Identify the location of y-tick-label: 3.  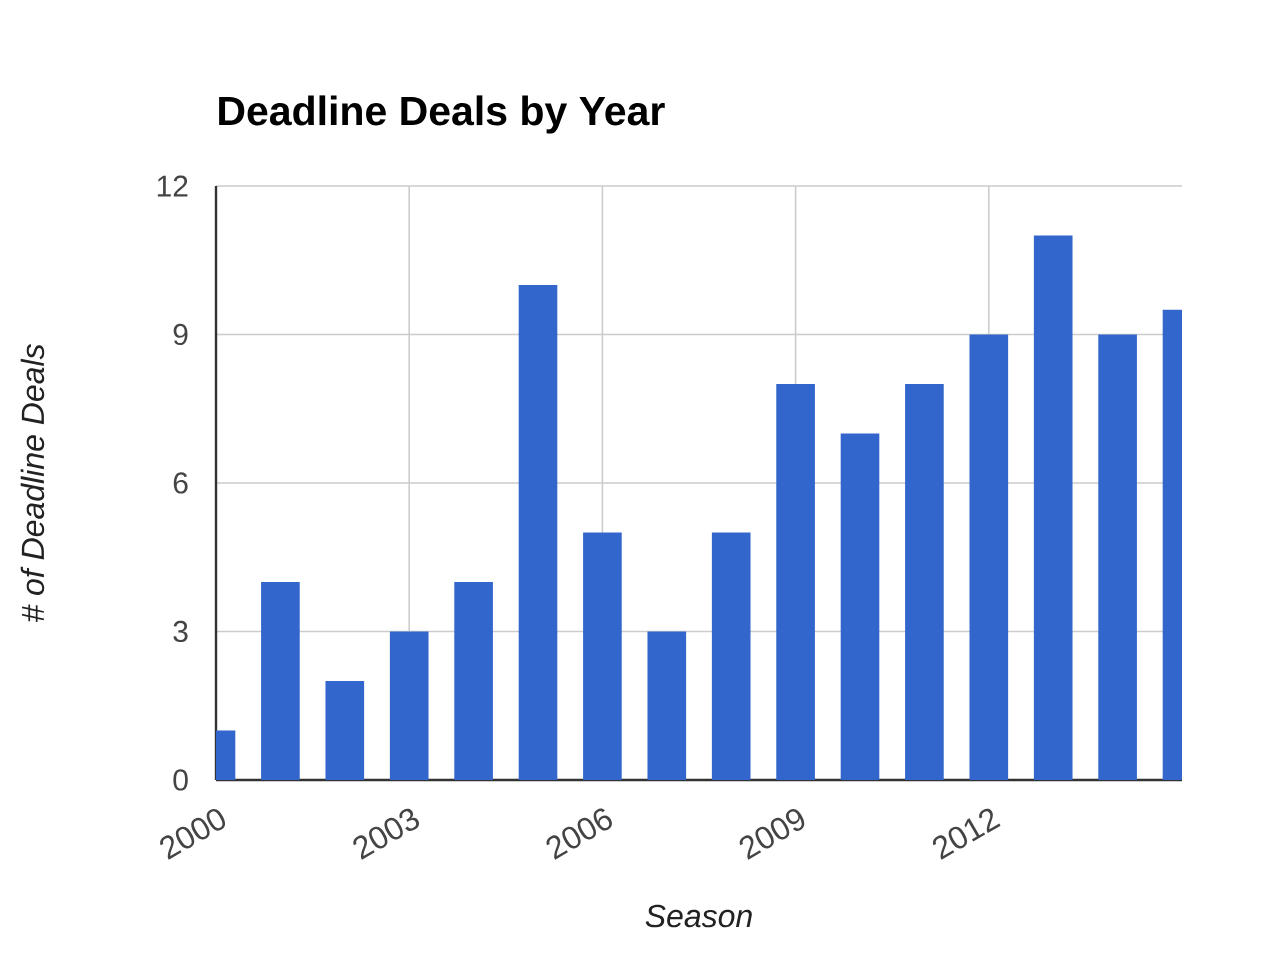
(180, 631).